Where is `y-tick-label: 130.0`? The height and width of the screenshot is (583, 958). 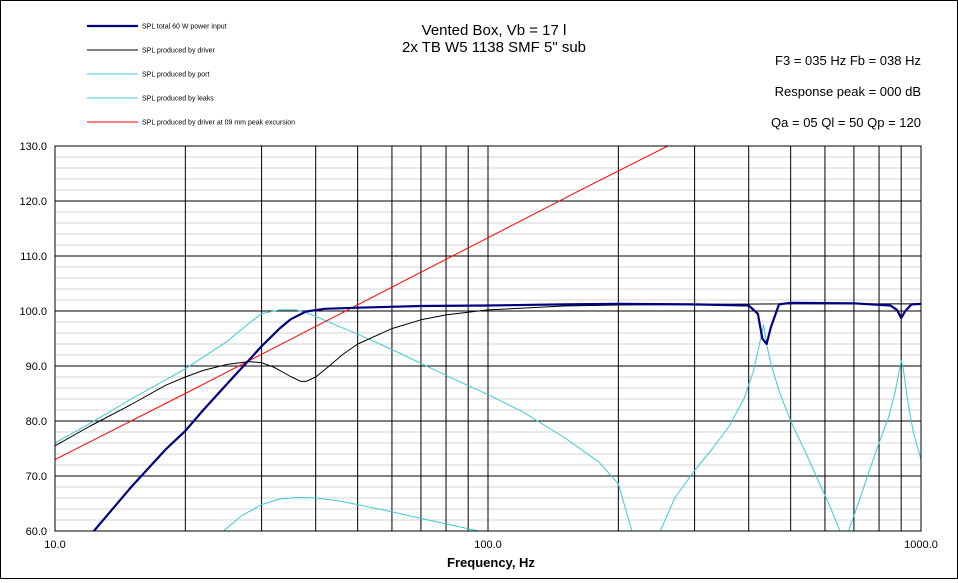 y-tick-label: 130.0 is located at coordinates (33, 147).